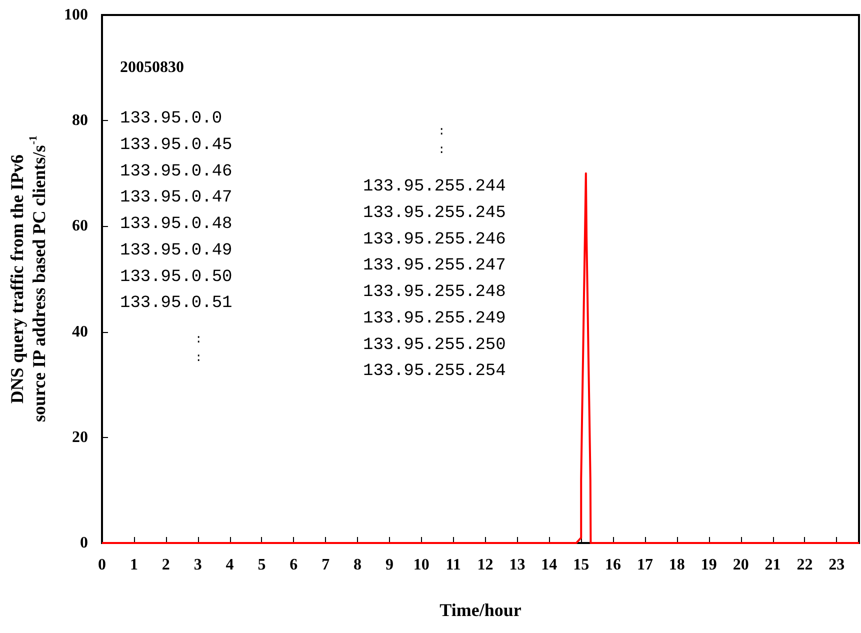 Image resolution: width=861 pixels, height=633 pixels. I want to click on annotation: 133.95.255.244 133.95.255.245 133.95.255.246 133.95.255.247 133.95.255.248 133.95.255.249 133.95.255.250 133.95.255.254, so click(434, 280).